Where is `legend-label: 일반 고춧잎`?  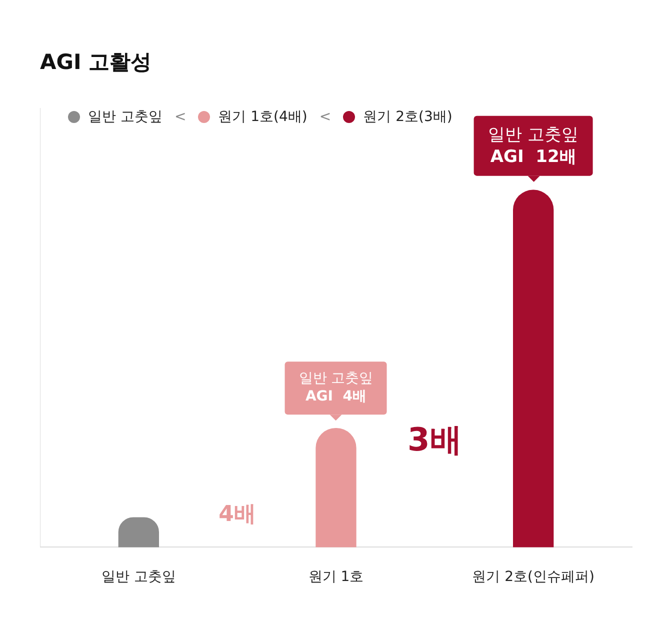 legend-label: 일반 고춧잎 is located at coordinates (125, 117).